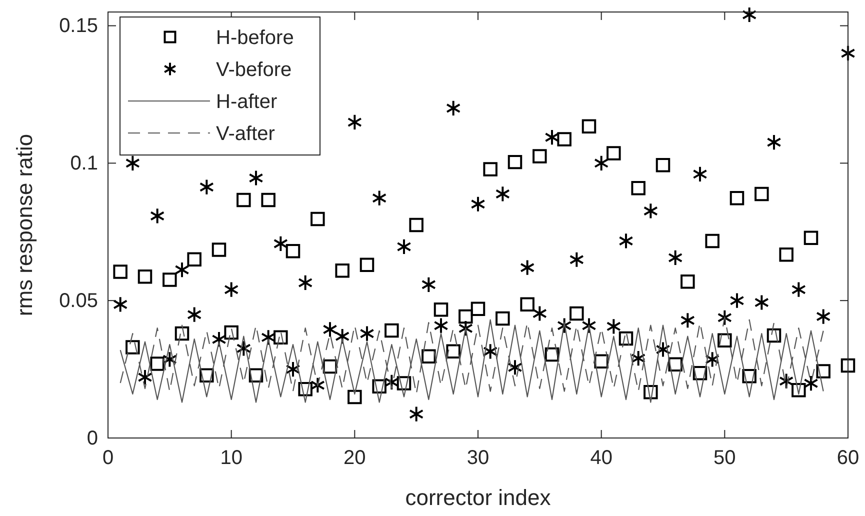  I want to click on x-tick-label: 40, so click(601, 458).